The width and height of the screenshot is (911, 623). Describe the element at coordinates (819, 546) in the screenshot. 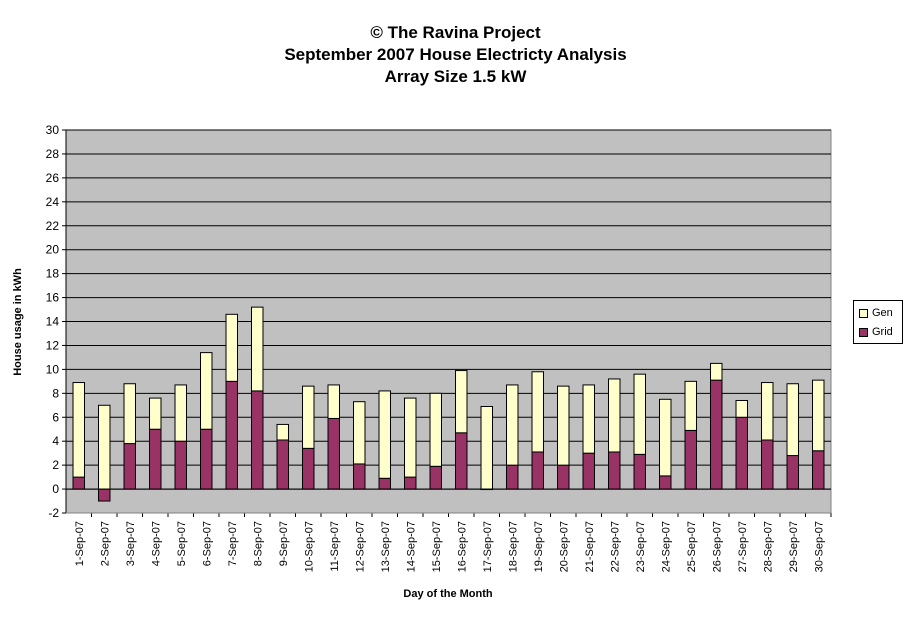

I see `x-tick-label: 30-Sep-07` at that location.